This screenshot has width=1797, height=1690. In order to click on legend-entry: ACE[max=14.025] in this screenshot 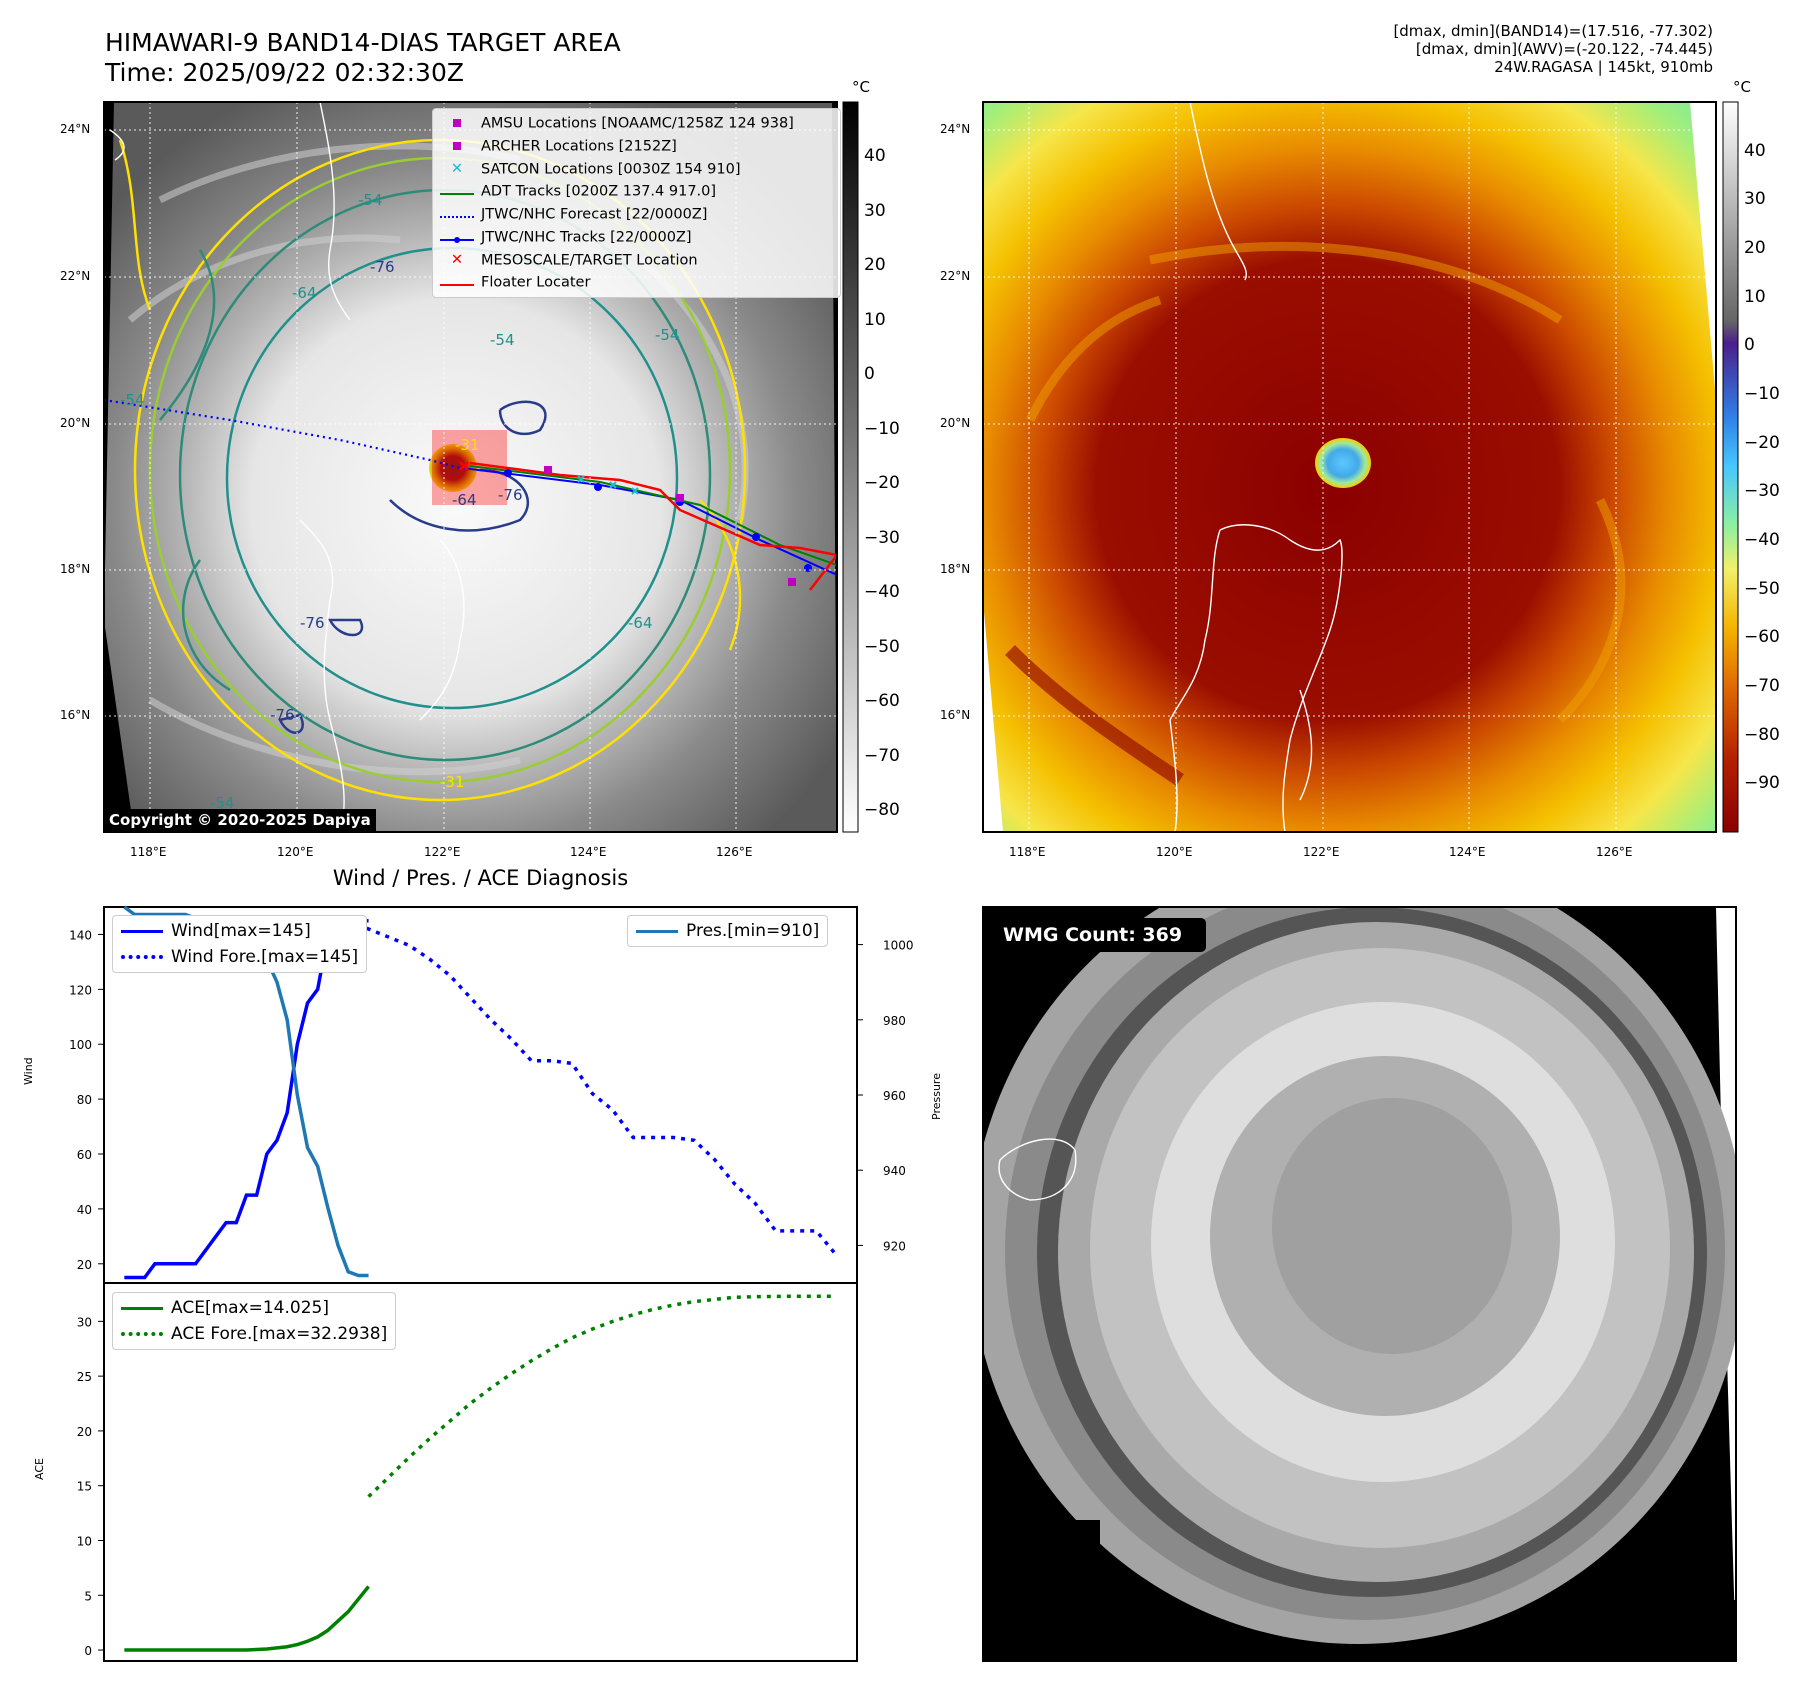, I will do `click(254, 1308)`.